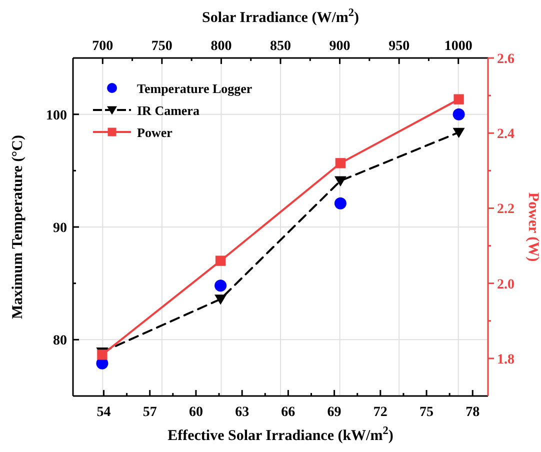 The height and width of the screenshot is (452, 541). What do you see at coordinates (60, 228) in the screenshot?
I see `y-tick-label: 90` at bounding box center [60, 228].